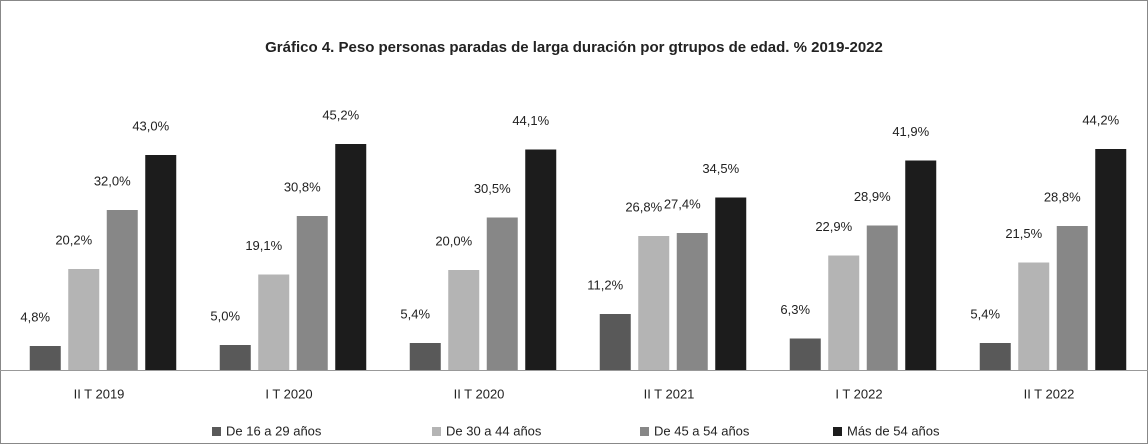 The image size is (1148, 444). Describe the element at coordinates (1100, 119) in the screenshot. I see `data-label: 44,2%` at that location.